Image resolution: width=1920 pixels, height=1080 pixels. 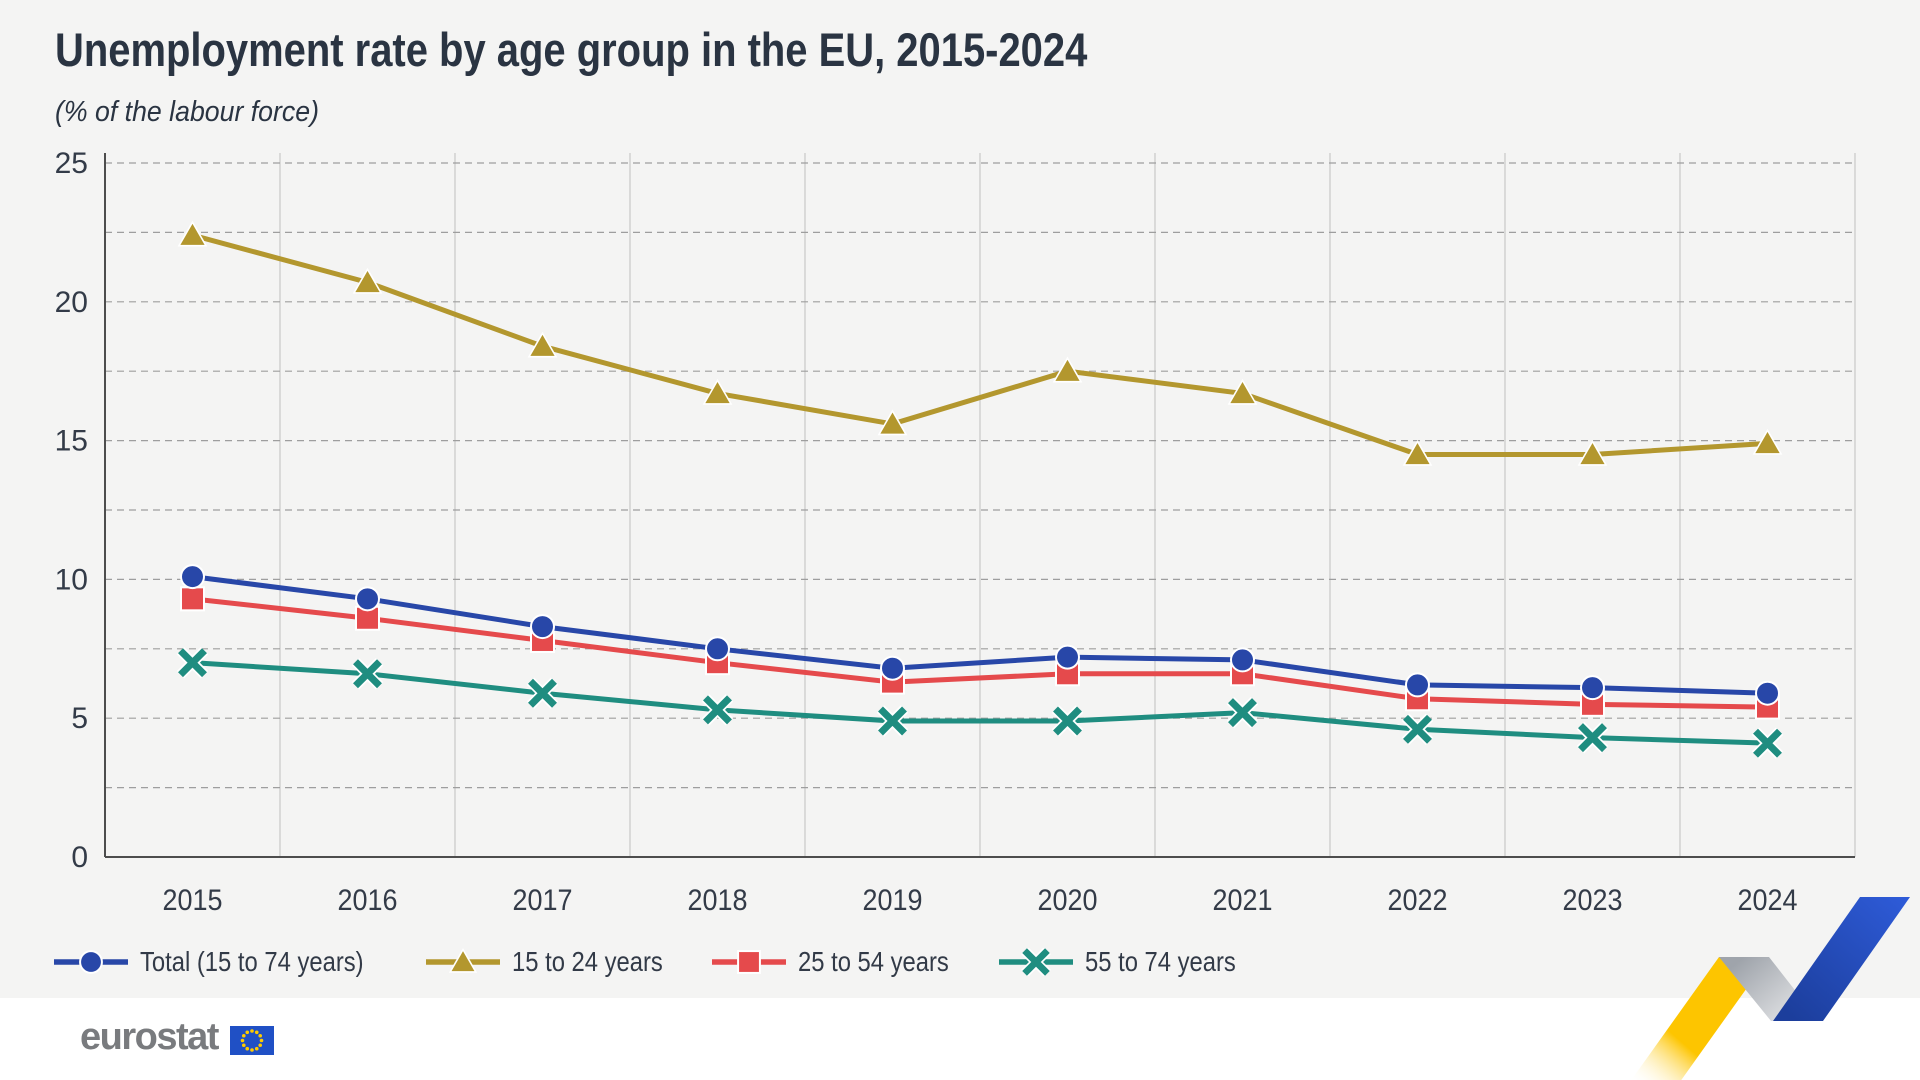 I want to click on x-axis-year-label: 2017, so click(x=543, y=900).